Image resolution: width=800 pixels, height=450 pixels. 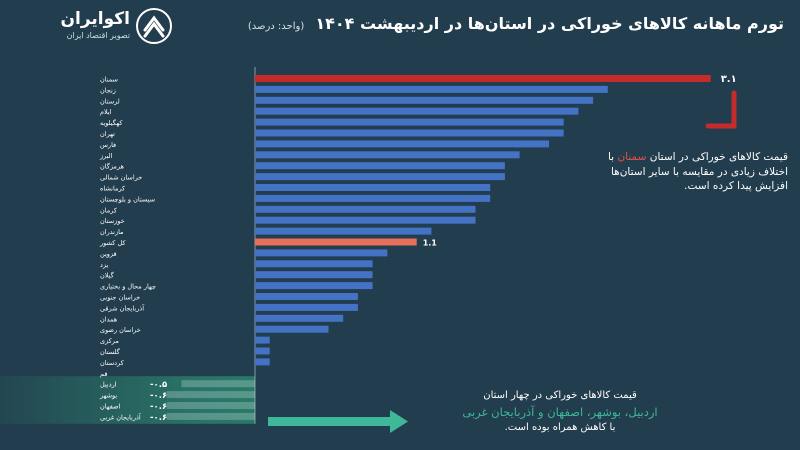 I want to click on chart-unit: (واحد: درصد), so click(x=276, y=26).